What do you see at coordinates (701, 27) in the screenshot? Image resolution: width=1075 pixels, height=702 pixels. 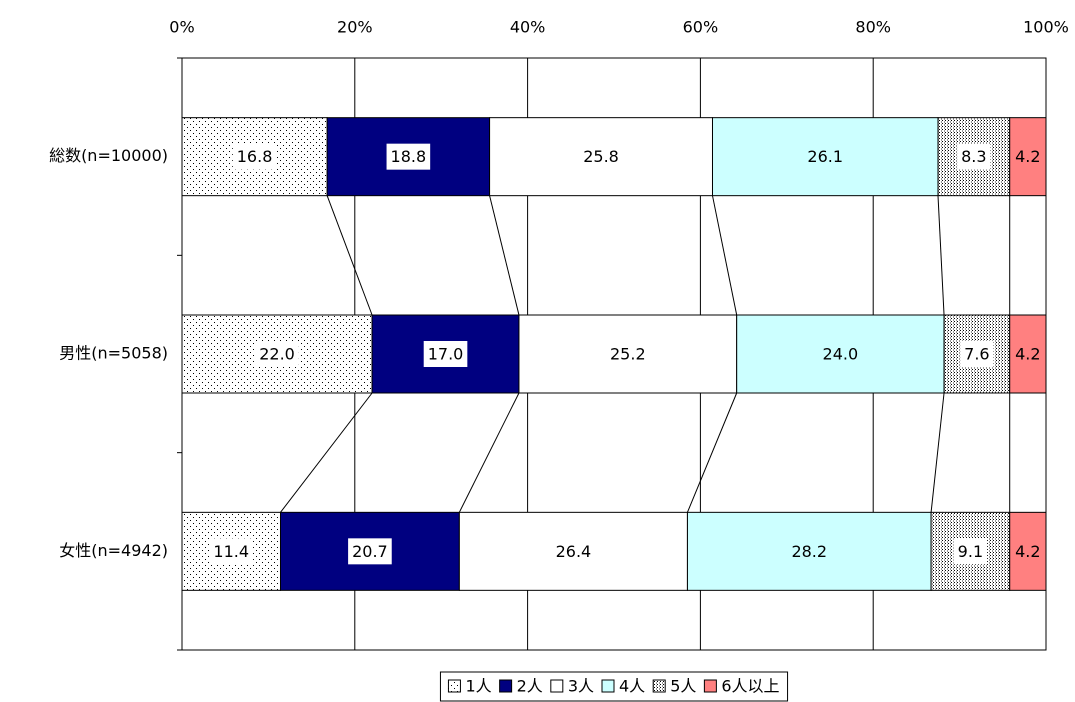 I see `x-tick-label: 60%` at bounding box center [701, 27].